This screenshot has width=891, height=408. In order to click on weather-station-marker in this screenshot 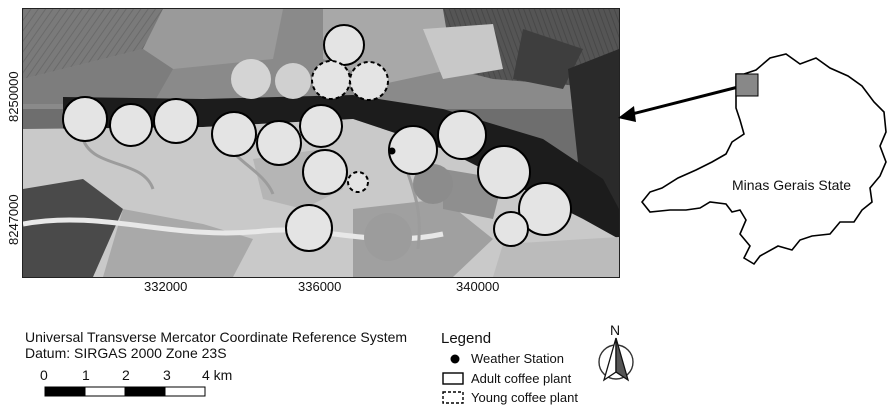, I will do `click(392, 151)`.